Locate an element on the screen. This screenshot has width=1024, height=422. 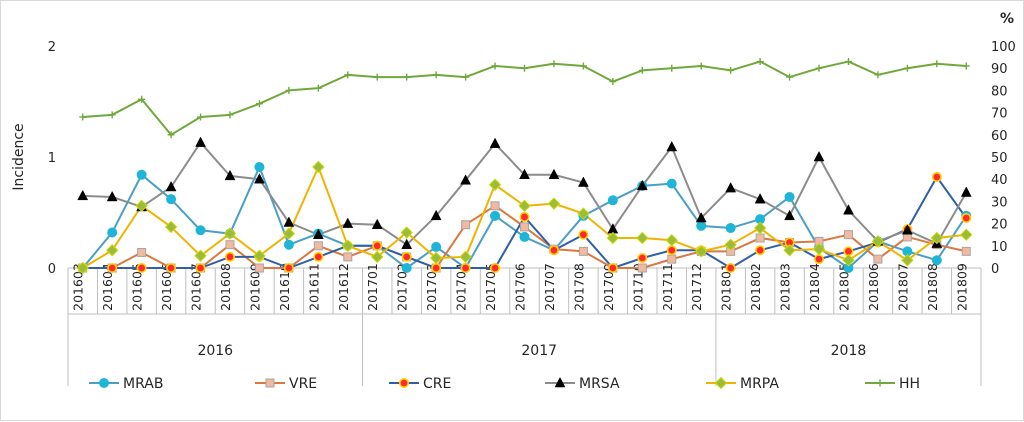
y2-tick-label: 50 is located at coordinates (999, 158).